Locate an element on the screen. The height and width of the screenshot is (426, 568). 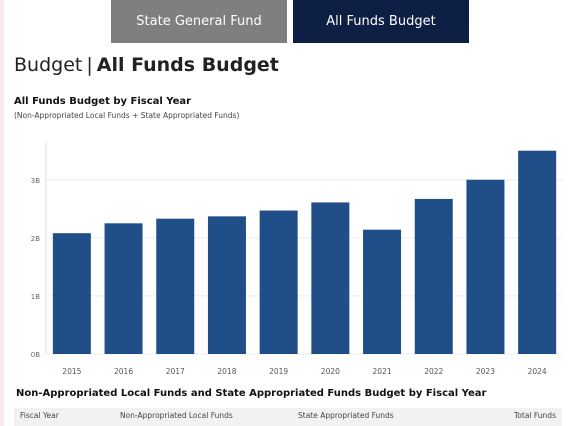
x-tick-label: 2023 is located at coordinates (485, 371).